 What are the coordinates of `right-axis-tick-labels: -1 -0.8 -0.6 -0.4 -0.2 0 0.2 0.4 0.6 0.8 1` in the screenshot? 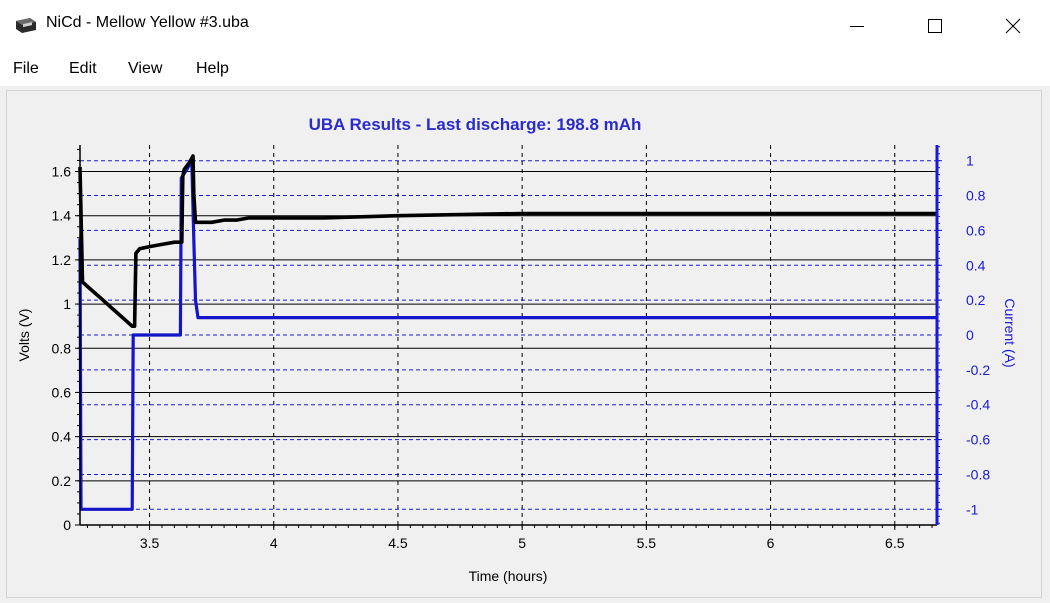 It's located at (963, 335).